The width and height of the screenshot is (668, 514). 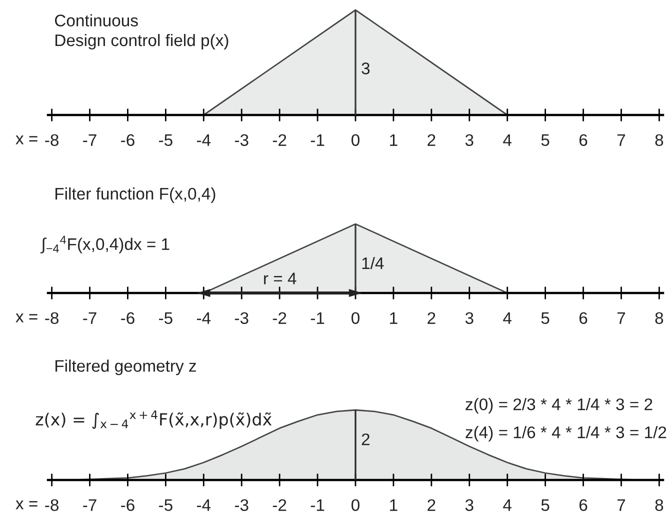 I want to click on chart-title: Filter function F(x,0,4), so click(x=136, y=195).